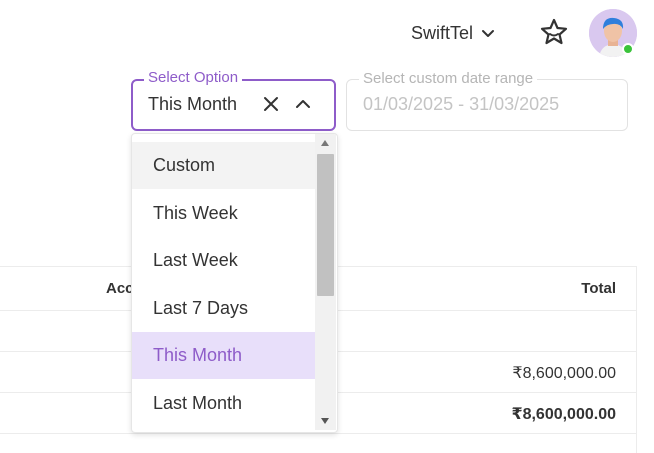 This screenshot has width=654, height=453. I want to click on option-this-week: This Week, so click(195, 213).